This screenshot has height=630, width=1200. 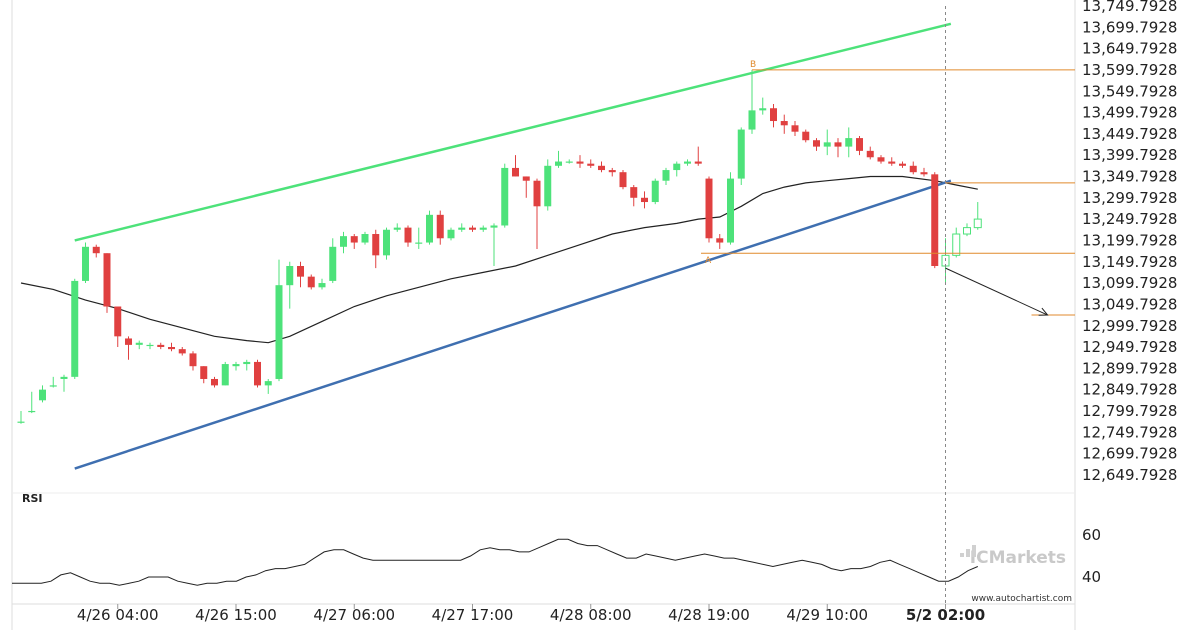 I want to click on y-tick-label: 12,649.7928, so click(x=1129, y=475).